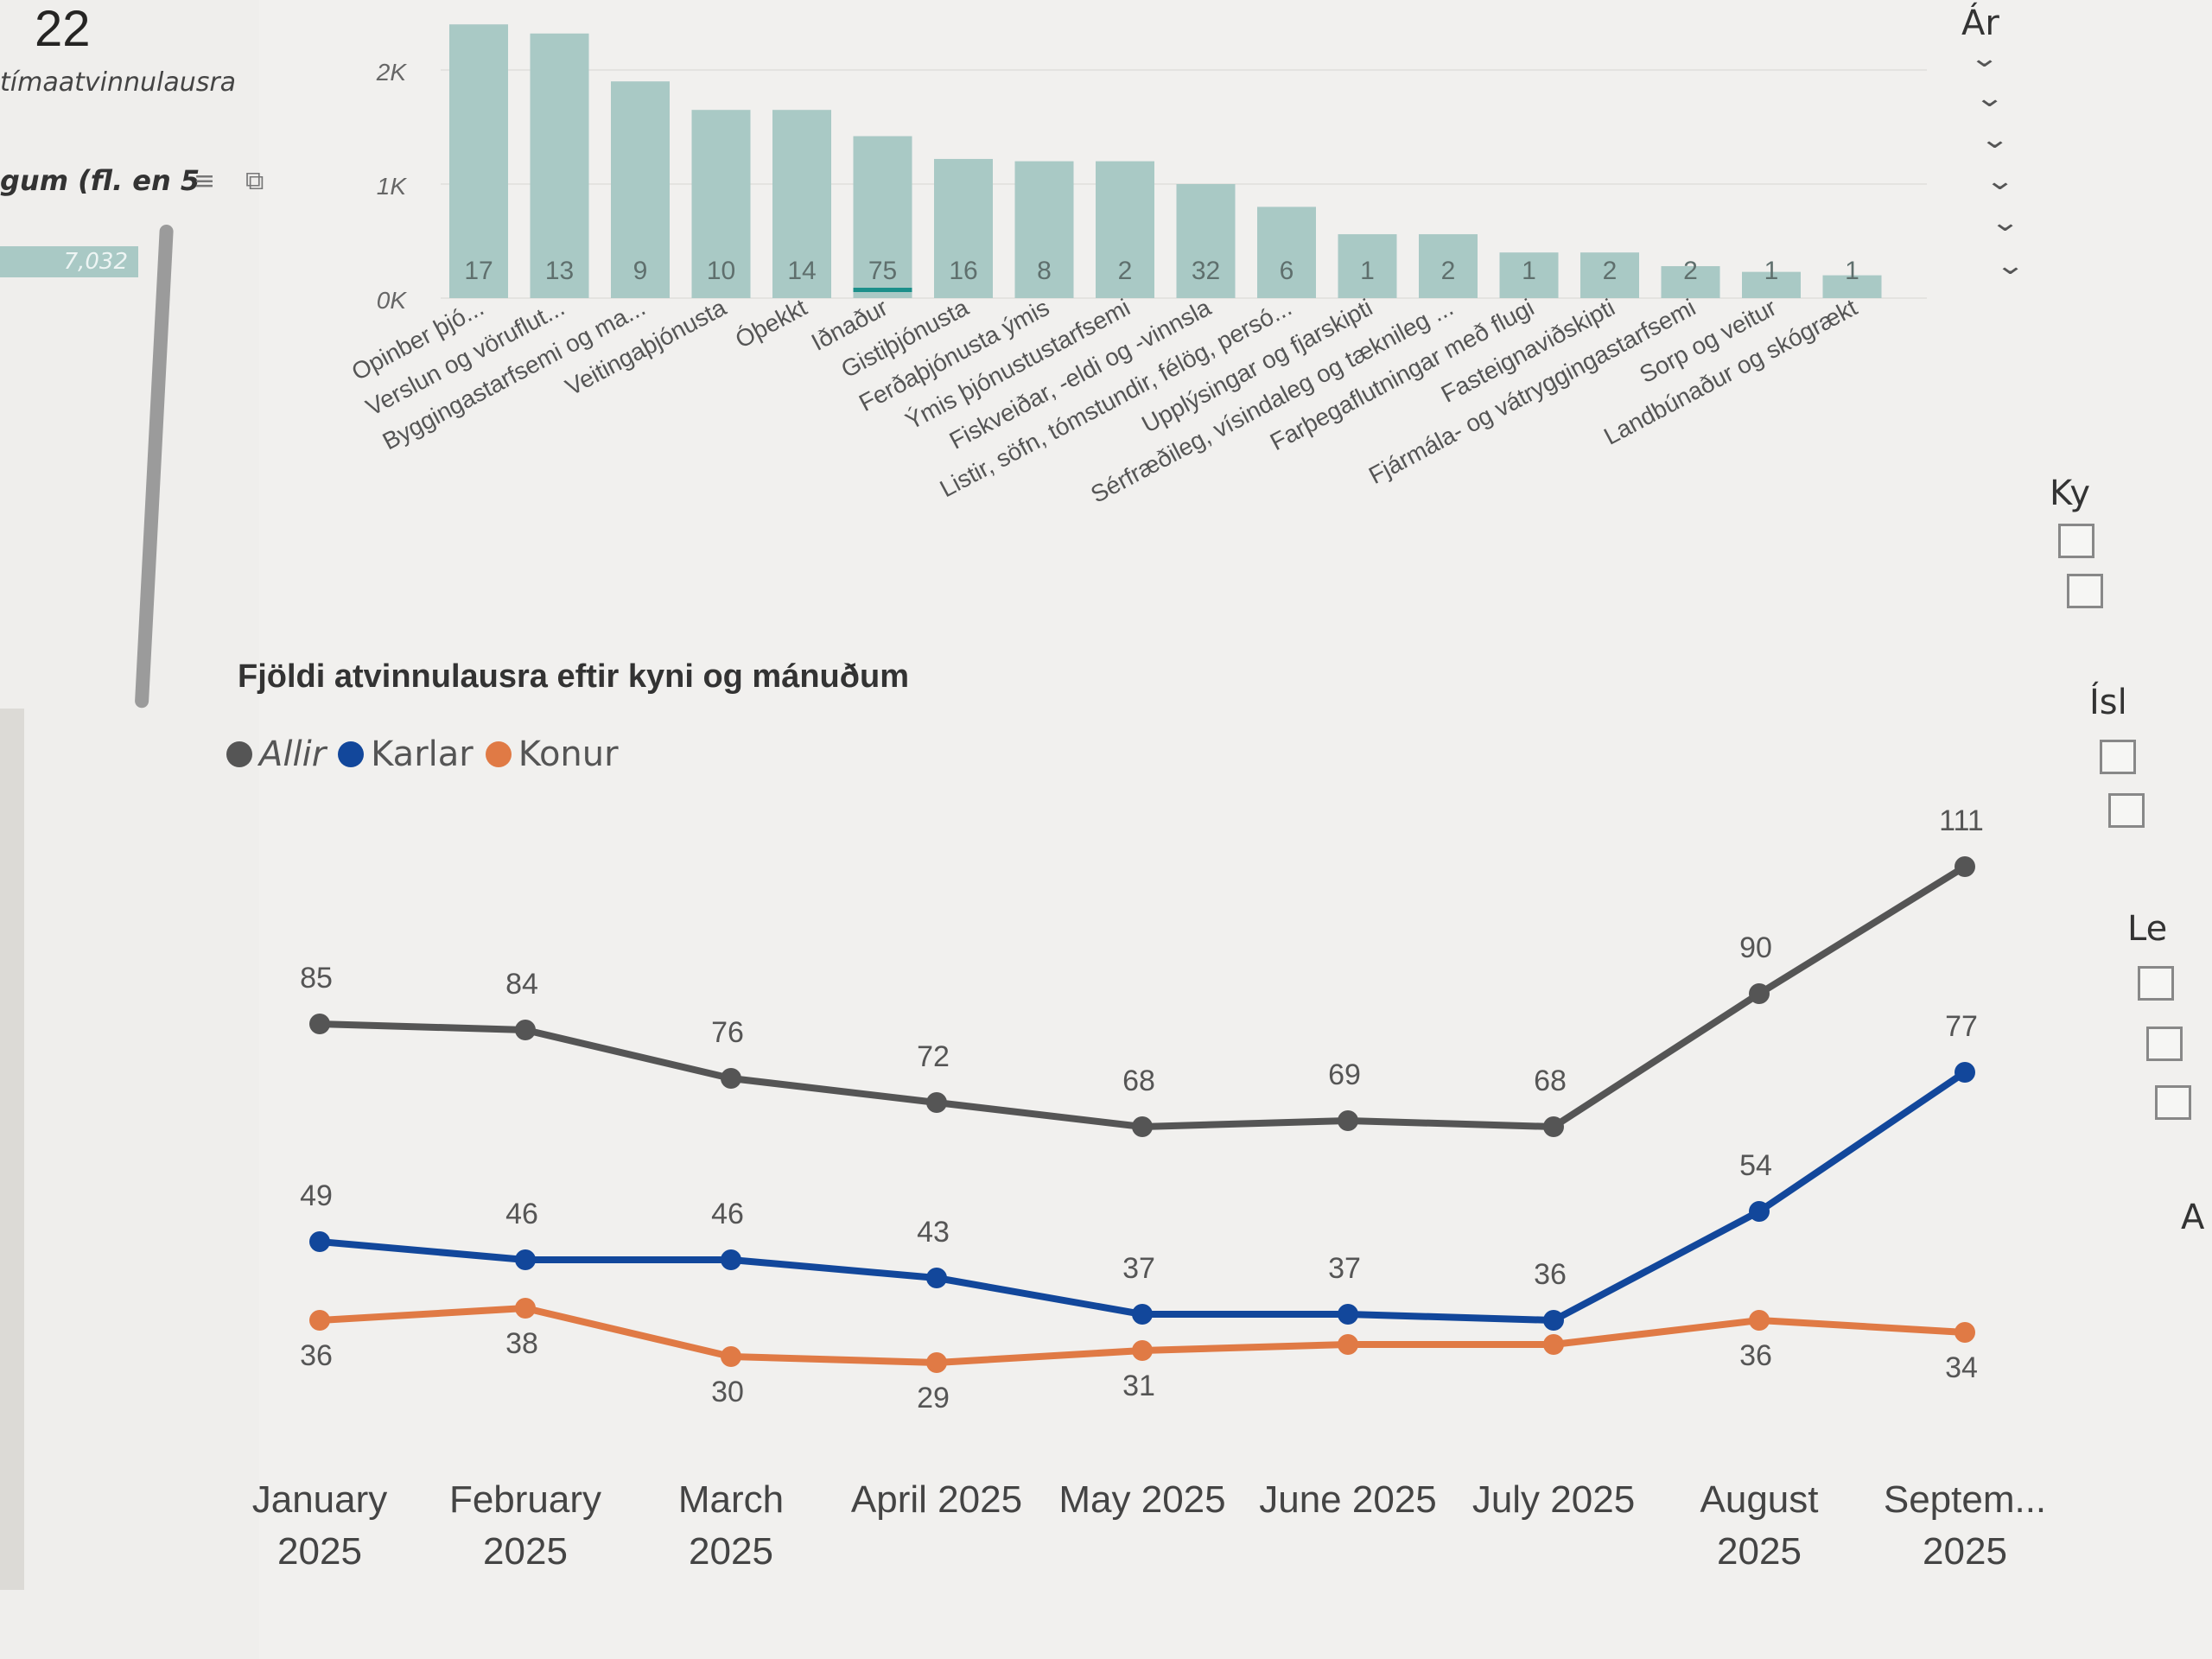  Describe the element at coordinates (2074, 829) in the screenshot. I see `slicer-panel: Ár ⌄ ⌄ ⌄ ⌄ ⌄ ⌄ Ky Ísl Le A` at that location.